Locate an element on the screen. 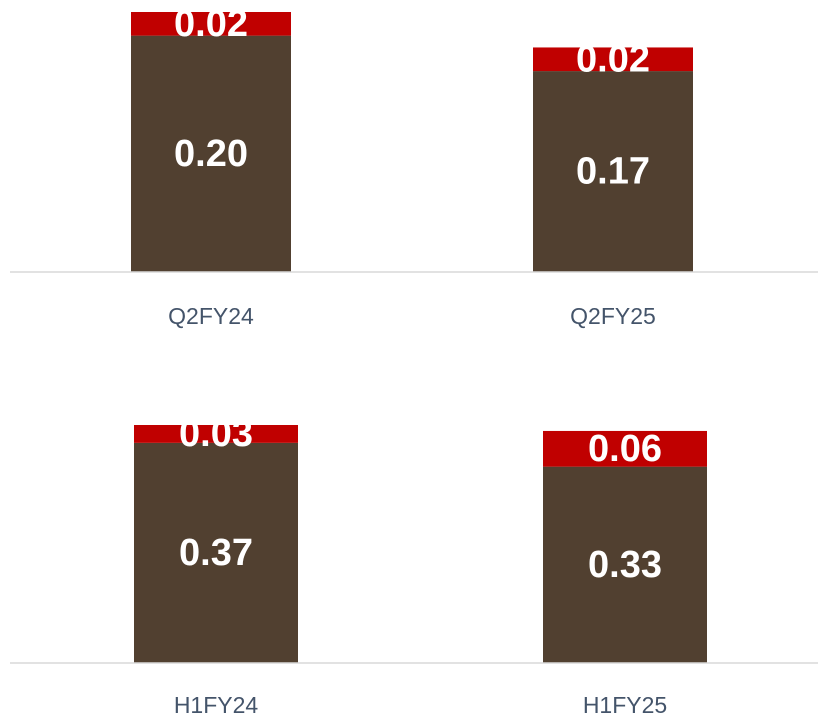  data-label: 0.03 is located at coordinates (216, 434).